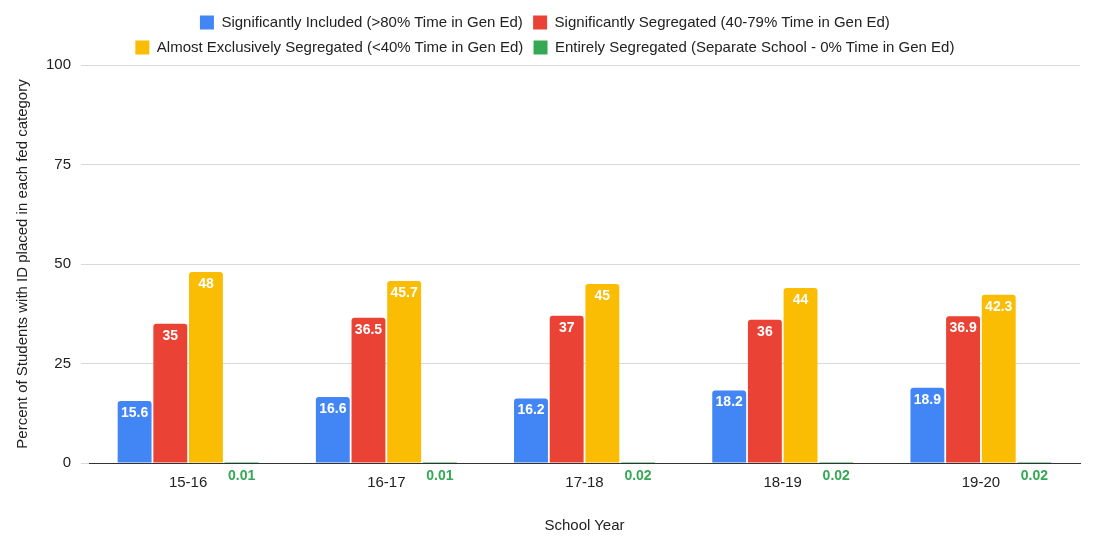  What do you see at coordinates (63, 362) in the screenshot?
I see `y-tick-label: 25` at bounding box center [63, 362].